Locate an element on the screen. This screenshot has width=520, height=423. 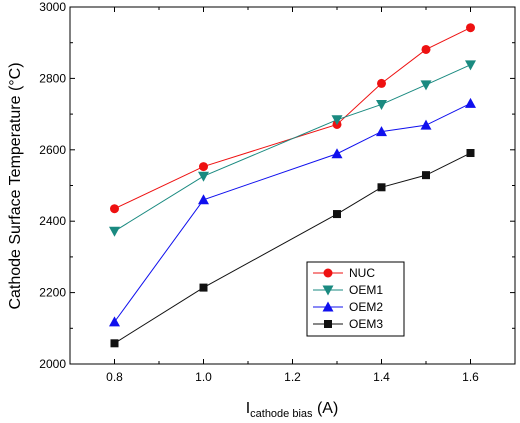
legend-marker-oem1 is located at coordinates (328, 290).